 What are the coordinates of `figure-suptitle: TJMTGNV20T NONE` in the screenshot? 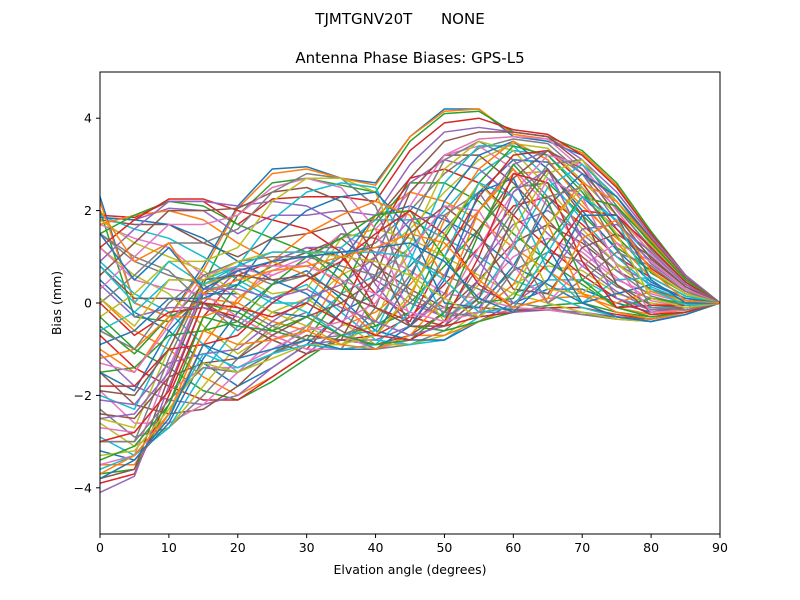 It's located at (399, 19).